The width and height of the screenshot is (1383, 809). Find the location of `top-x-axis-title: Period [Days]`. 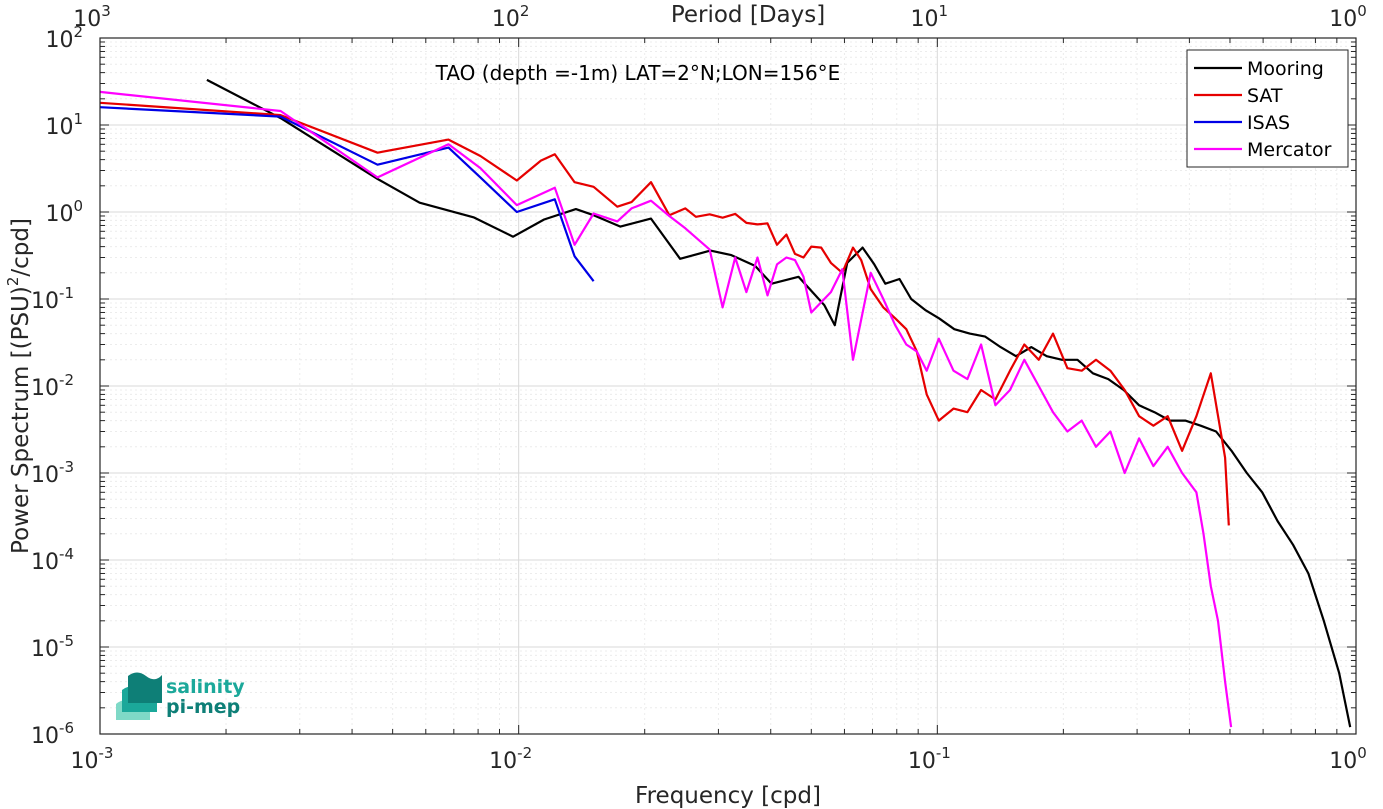

top-x-axis-title: Period [Days] is located at coordinates (748, 15).